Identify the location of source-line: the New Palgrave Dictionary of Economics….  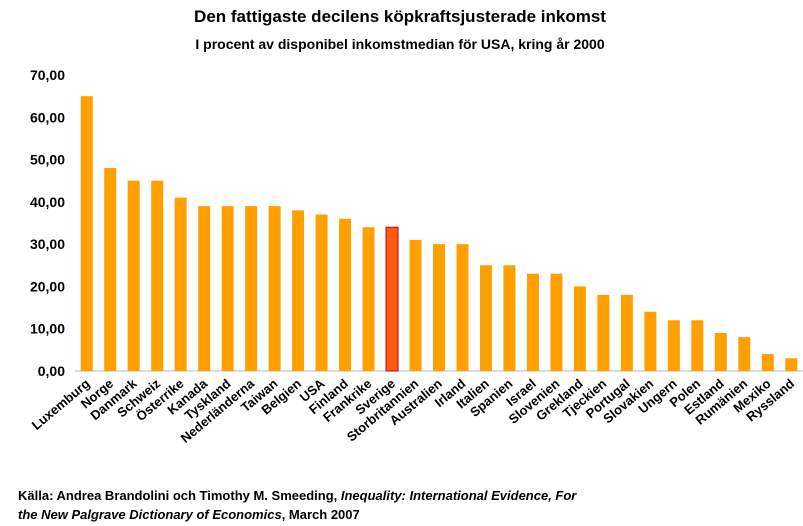
(297, 514).